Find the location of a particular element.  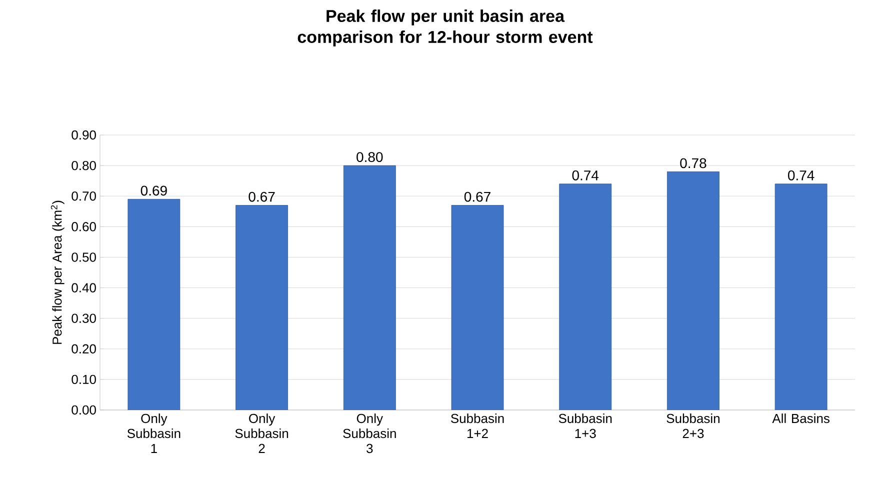

x-tick-label: Only Subbasin 2 is located at coordinates (261, 433).